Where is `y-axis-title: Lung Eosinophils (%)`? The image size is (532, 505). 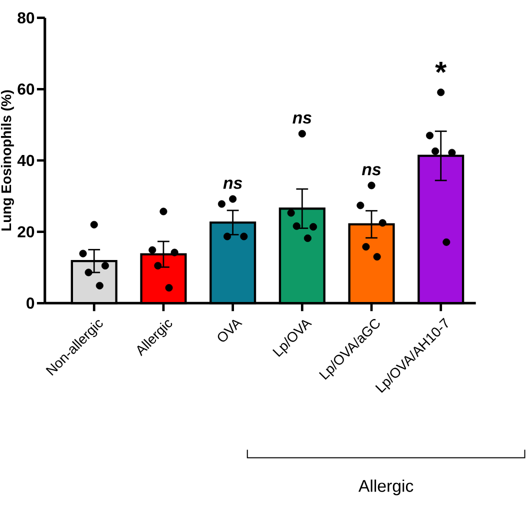 y-axis-title: Lung Eosinophils (%) is located at coordinates (7, 160).